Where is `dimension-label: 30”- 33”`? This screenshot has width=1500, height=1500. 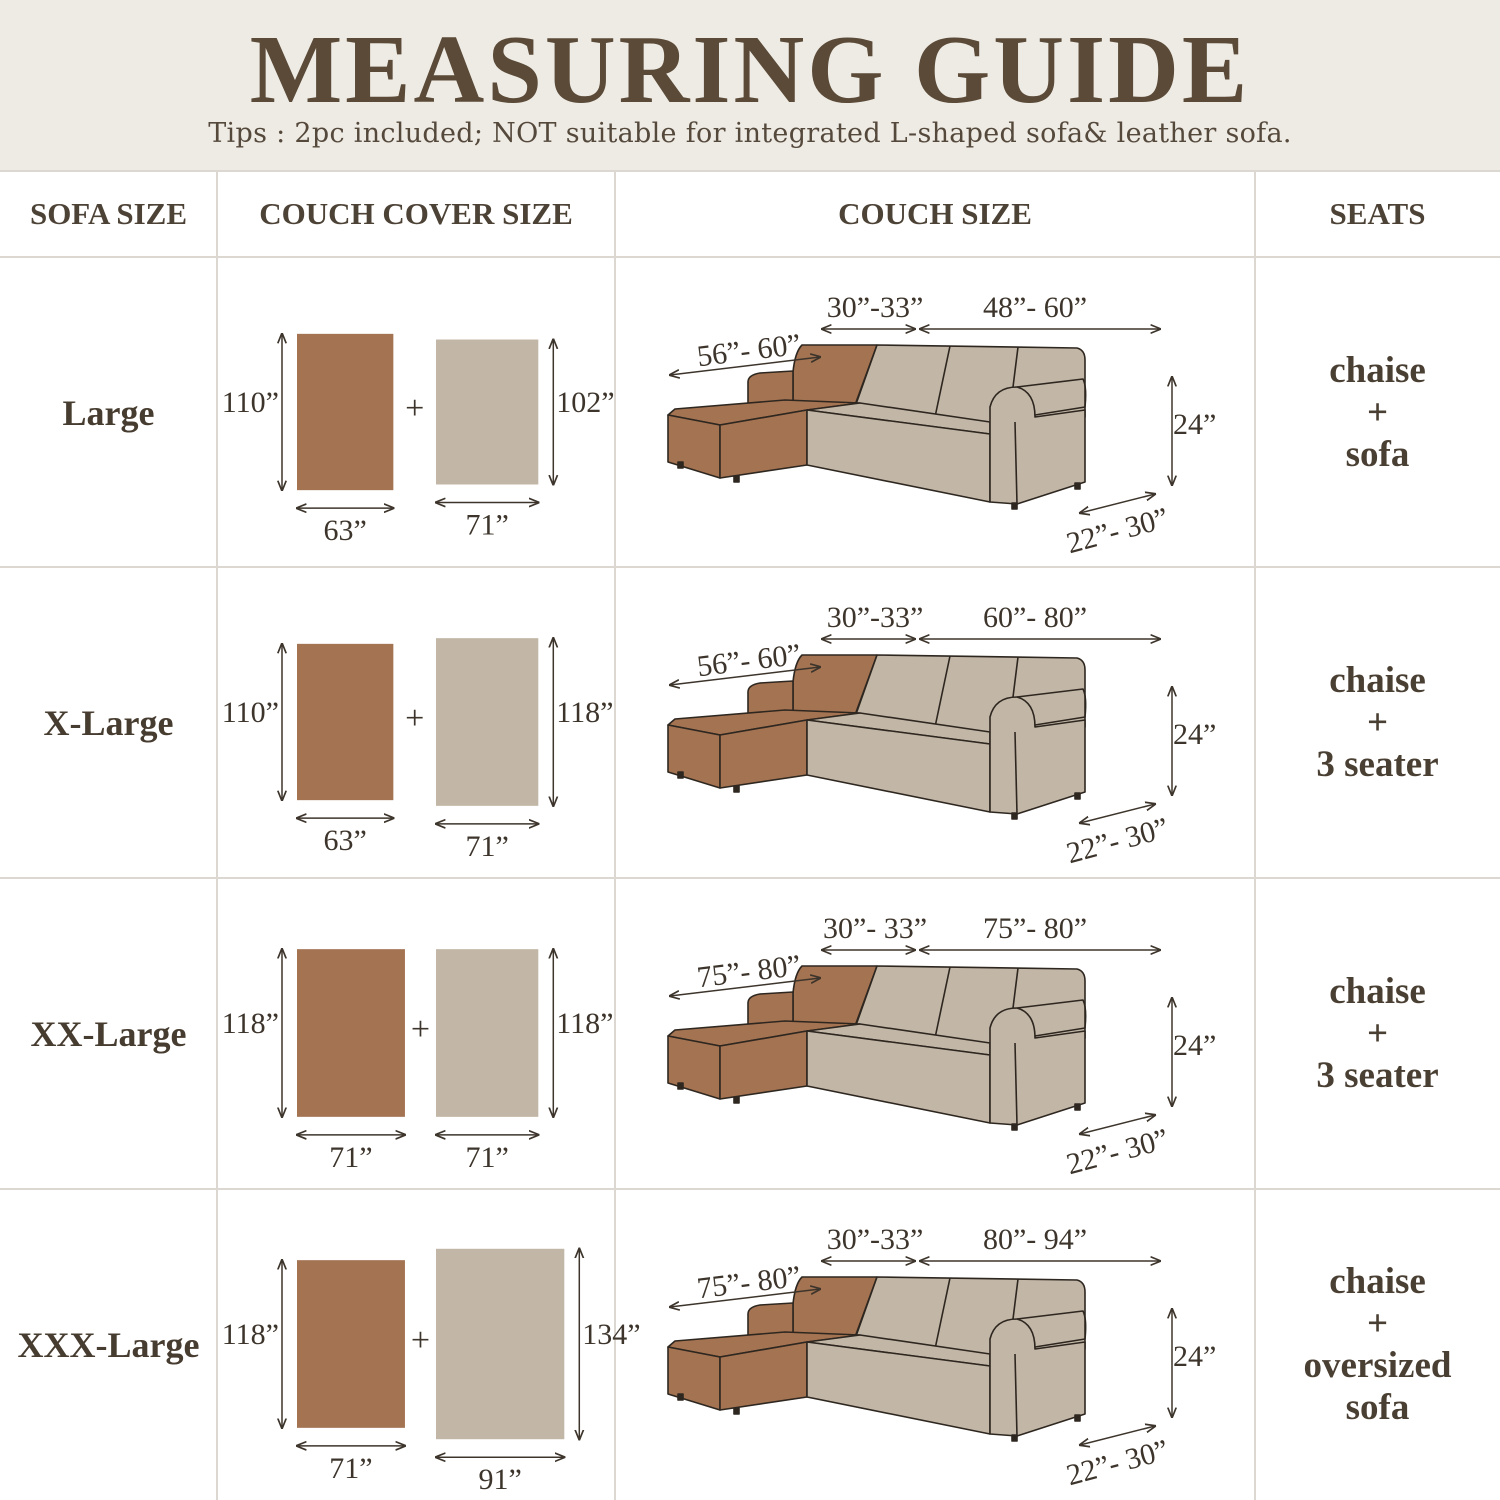 dimension-label: 30”- 33” is located at coordinates (875, 928).